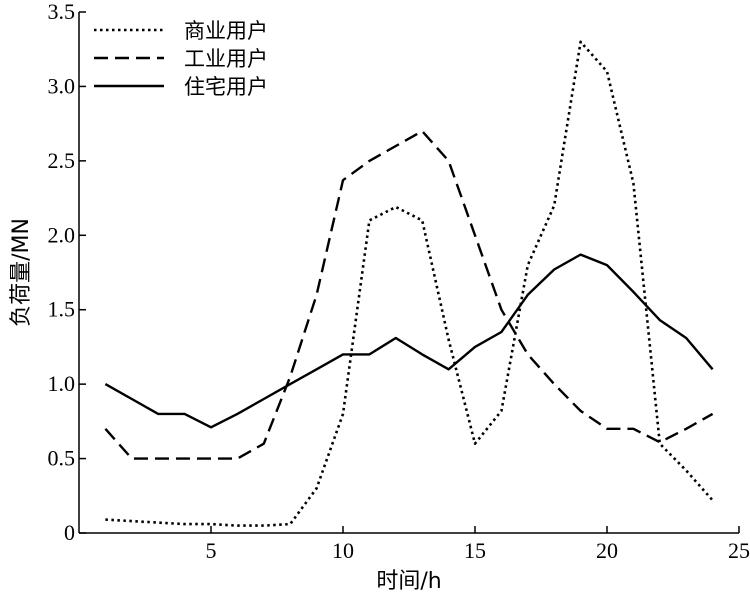  I want to click on y-tick-label: 3.5, so click(62, 12).